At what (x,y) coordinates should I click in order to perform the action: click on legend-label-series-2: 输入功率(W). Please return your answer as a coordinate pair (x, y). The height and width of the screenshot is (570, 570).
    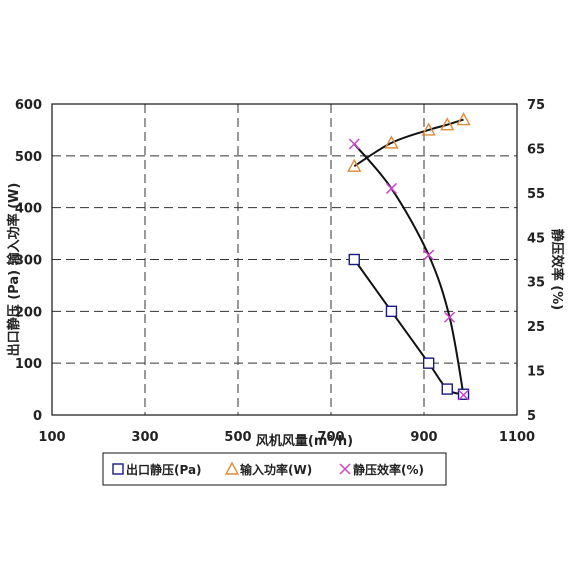
    Looking at the image, I should click on (276, 469).